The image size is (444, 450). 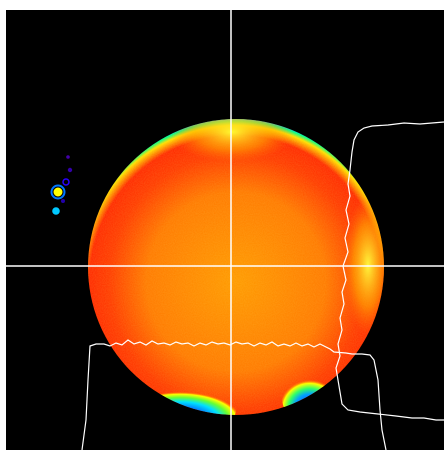 What do you see at coordinates (61, 185) in the screenshot?
I see `stray-spots` at bounding box center [61, 185].